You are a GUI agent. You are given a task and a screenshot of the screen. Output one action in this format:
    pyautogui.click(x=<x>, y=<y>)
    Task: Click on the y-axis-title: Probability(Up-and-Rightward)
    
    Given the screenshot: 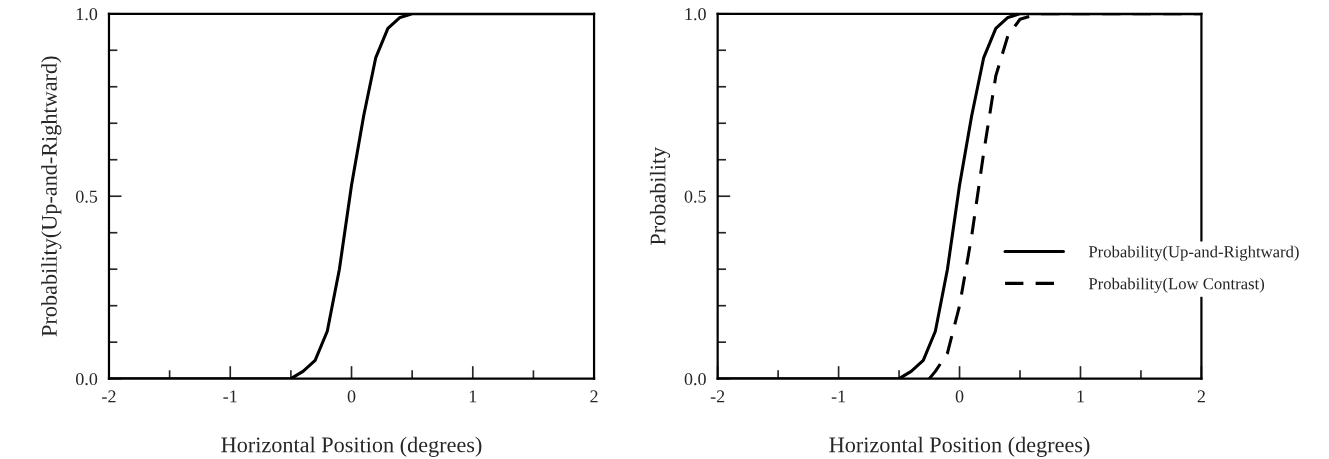 What is the action you would take?
    pyautogui.click(x=51, y=196)
    